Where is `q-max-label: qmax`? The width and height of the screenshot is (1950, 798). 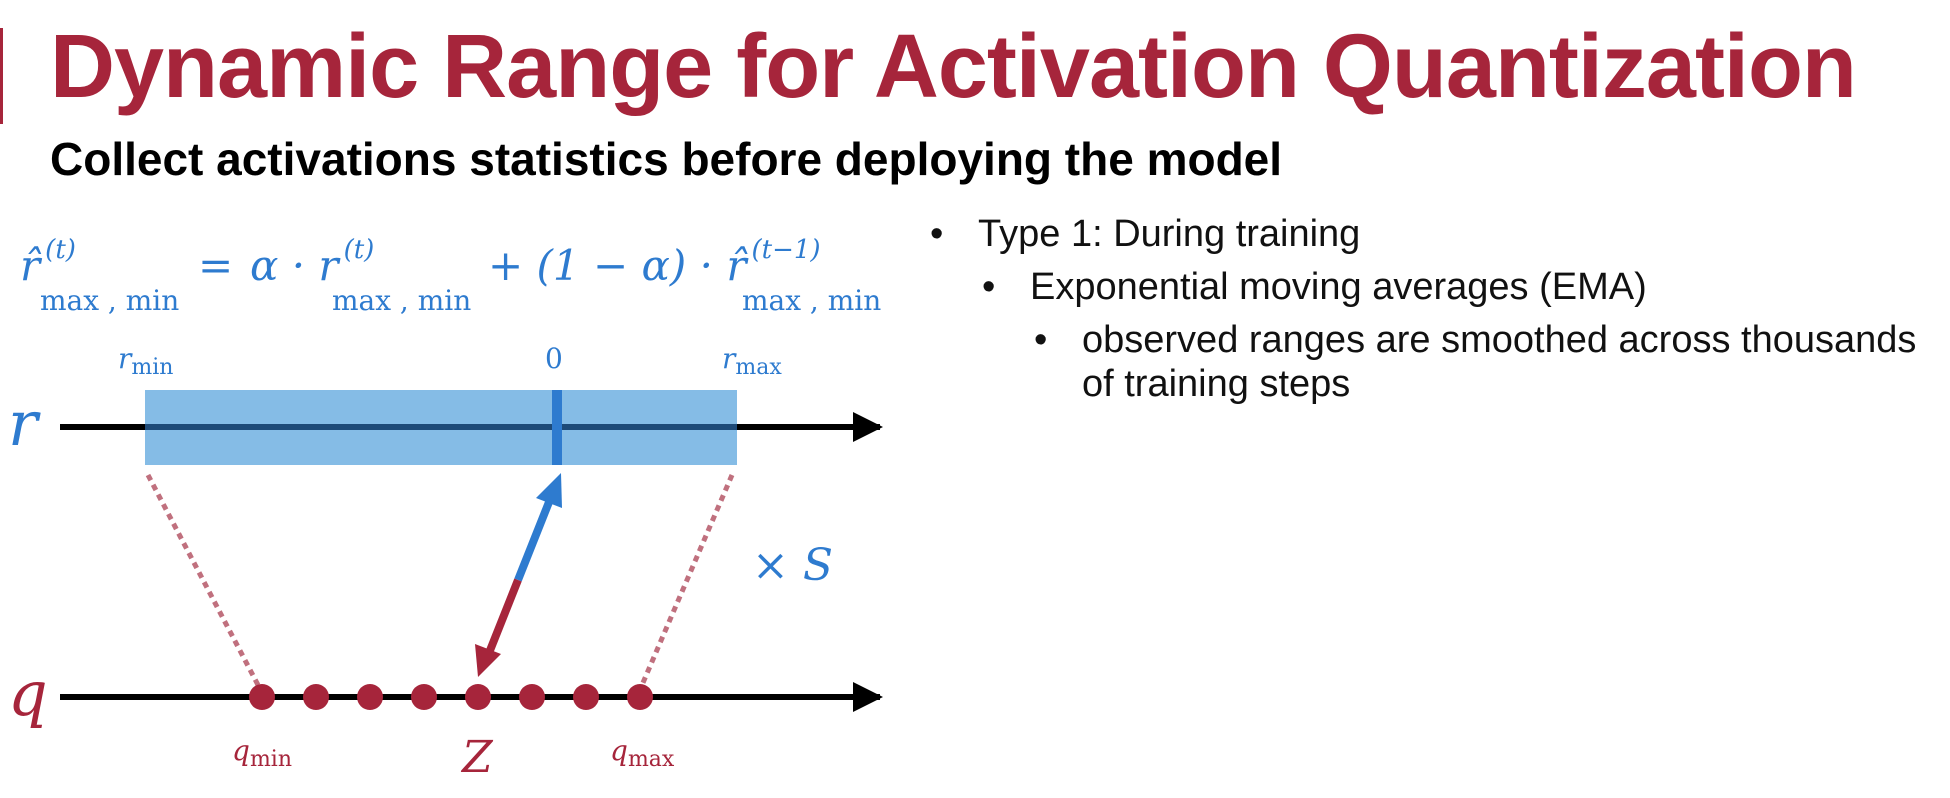 q-max-label: qmax is located at coordinates (642, 753).